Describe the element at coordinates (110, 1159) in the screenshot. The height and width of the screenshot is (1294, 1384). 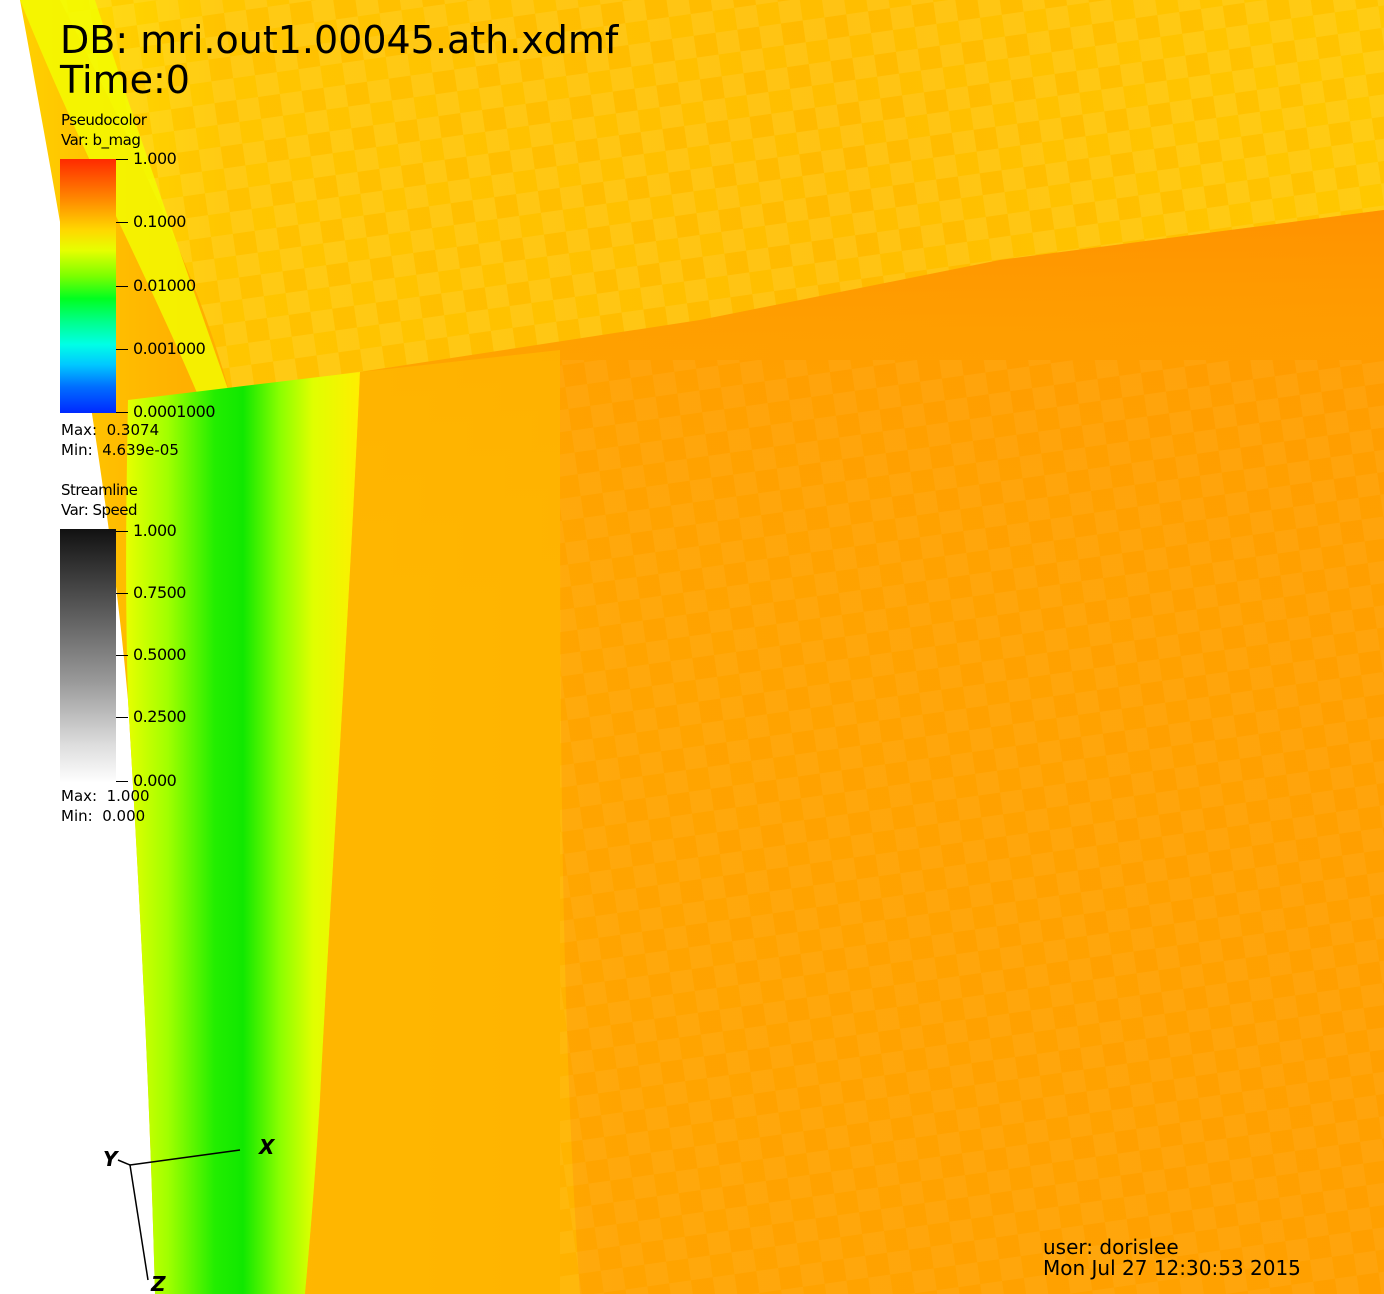
I see `y-axis-label: Y` at that location.